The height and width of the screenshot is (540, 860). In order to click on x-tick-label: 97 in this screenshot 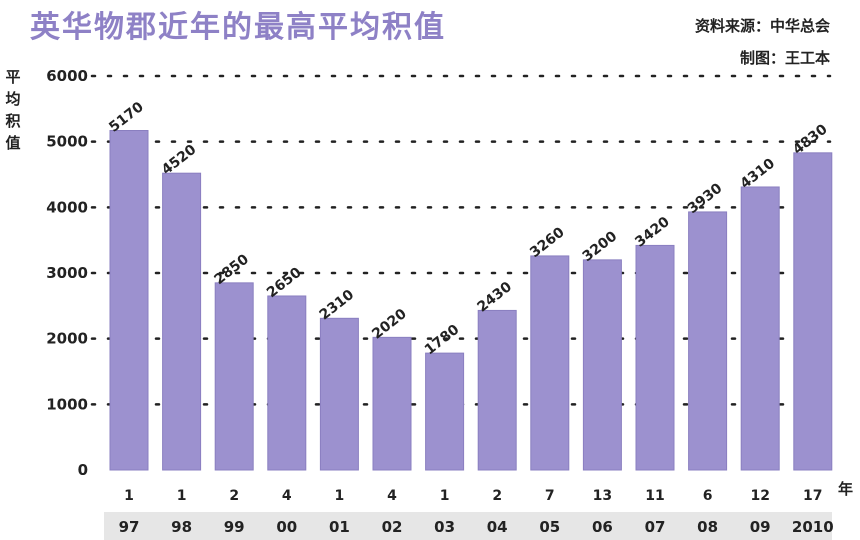, I will do `click(129, 527)`.